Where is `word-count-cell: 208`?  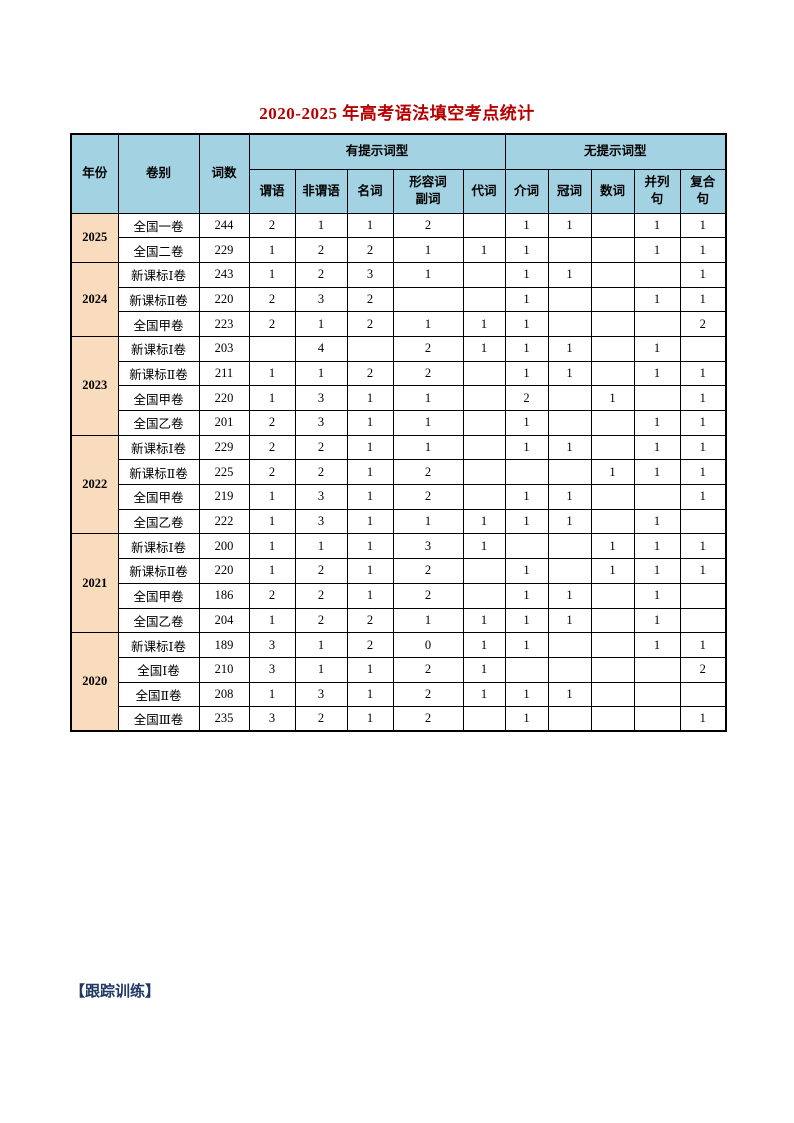 word-count-cell: 208 is located at coordinates (224, 694).